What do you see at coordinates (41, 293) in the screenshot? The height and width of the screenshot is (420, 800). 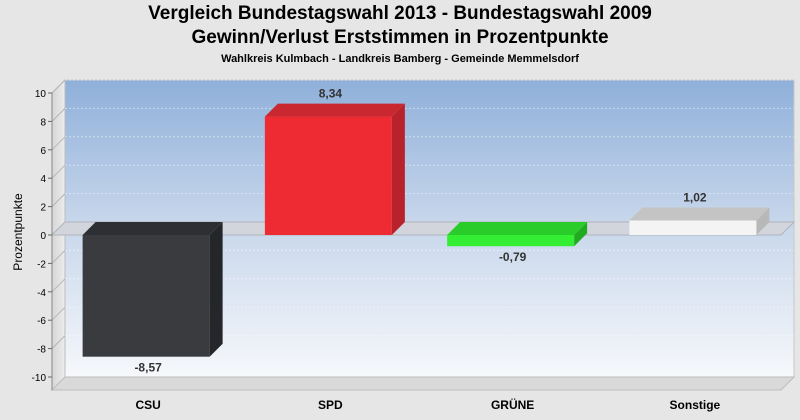 I see `y-tick-label: -4` at bounding box center [41, 293].